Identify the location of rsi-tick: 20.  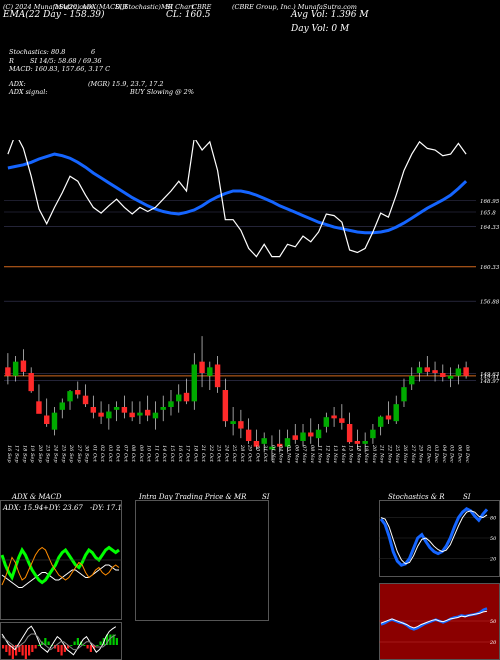
(493, 643).